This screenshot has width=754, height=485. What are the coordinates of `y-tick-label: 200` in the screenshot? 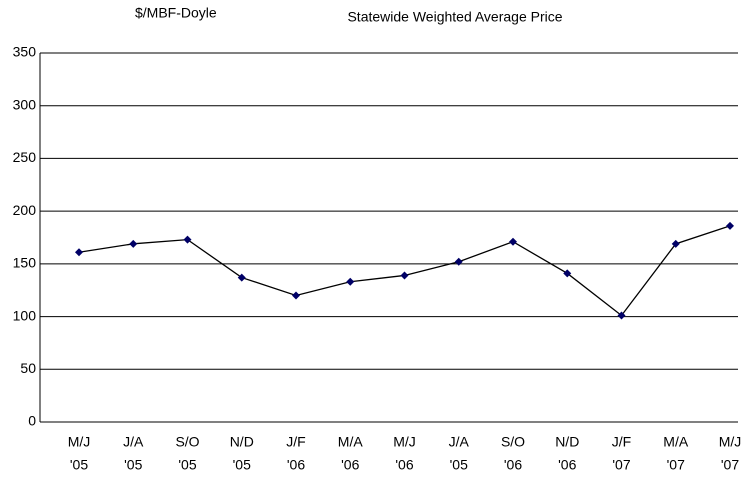 It's located at (25, 210).